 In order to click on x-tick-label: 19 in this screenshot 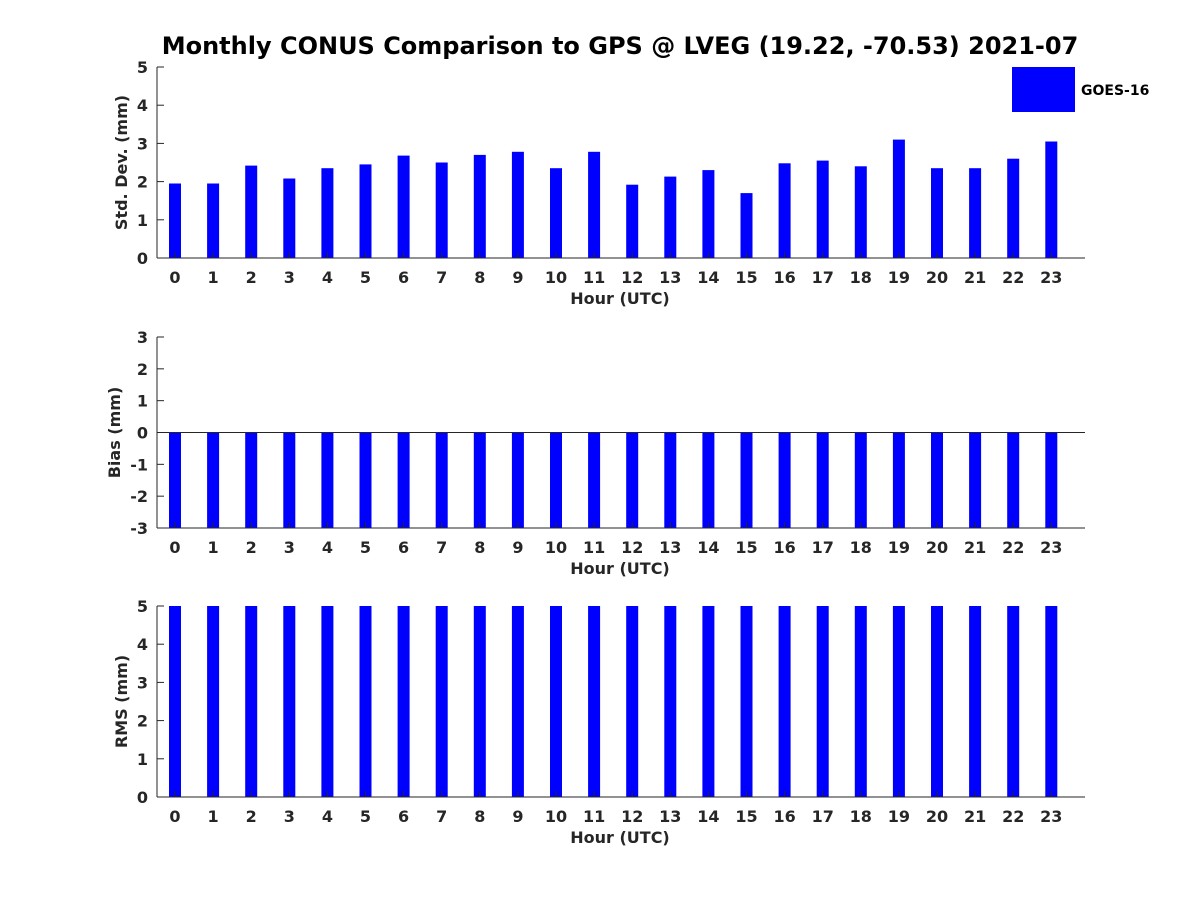, I will do `click(899, 547)`.